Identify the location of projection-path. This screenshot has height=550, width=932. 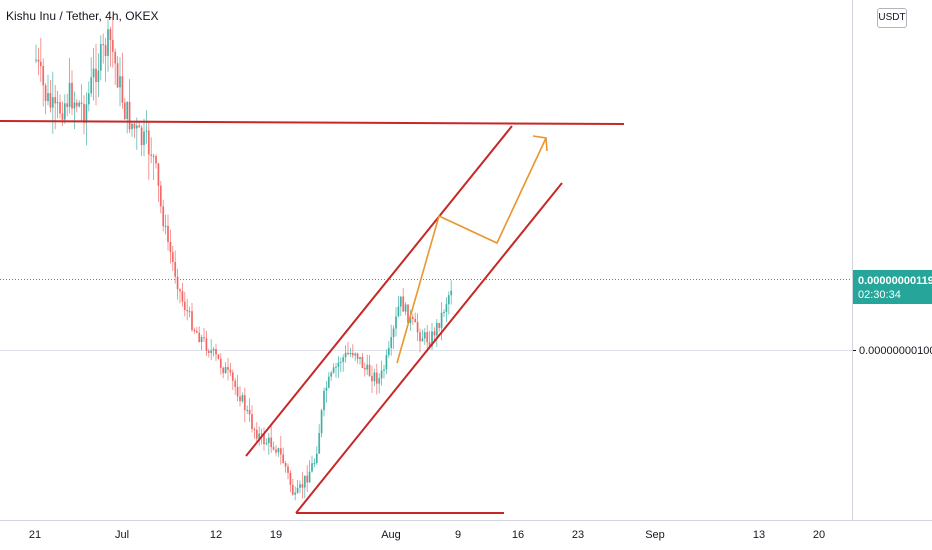
(471, 250).